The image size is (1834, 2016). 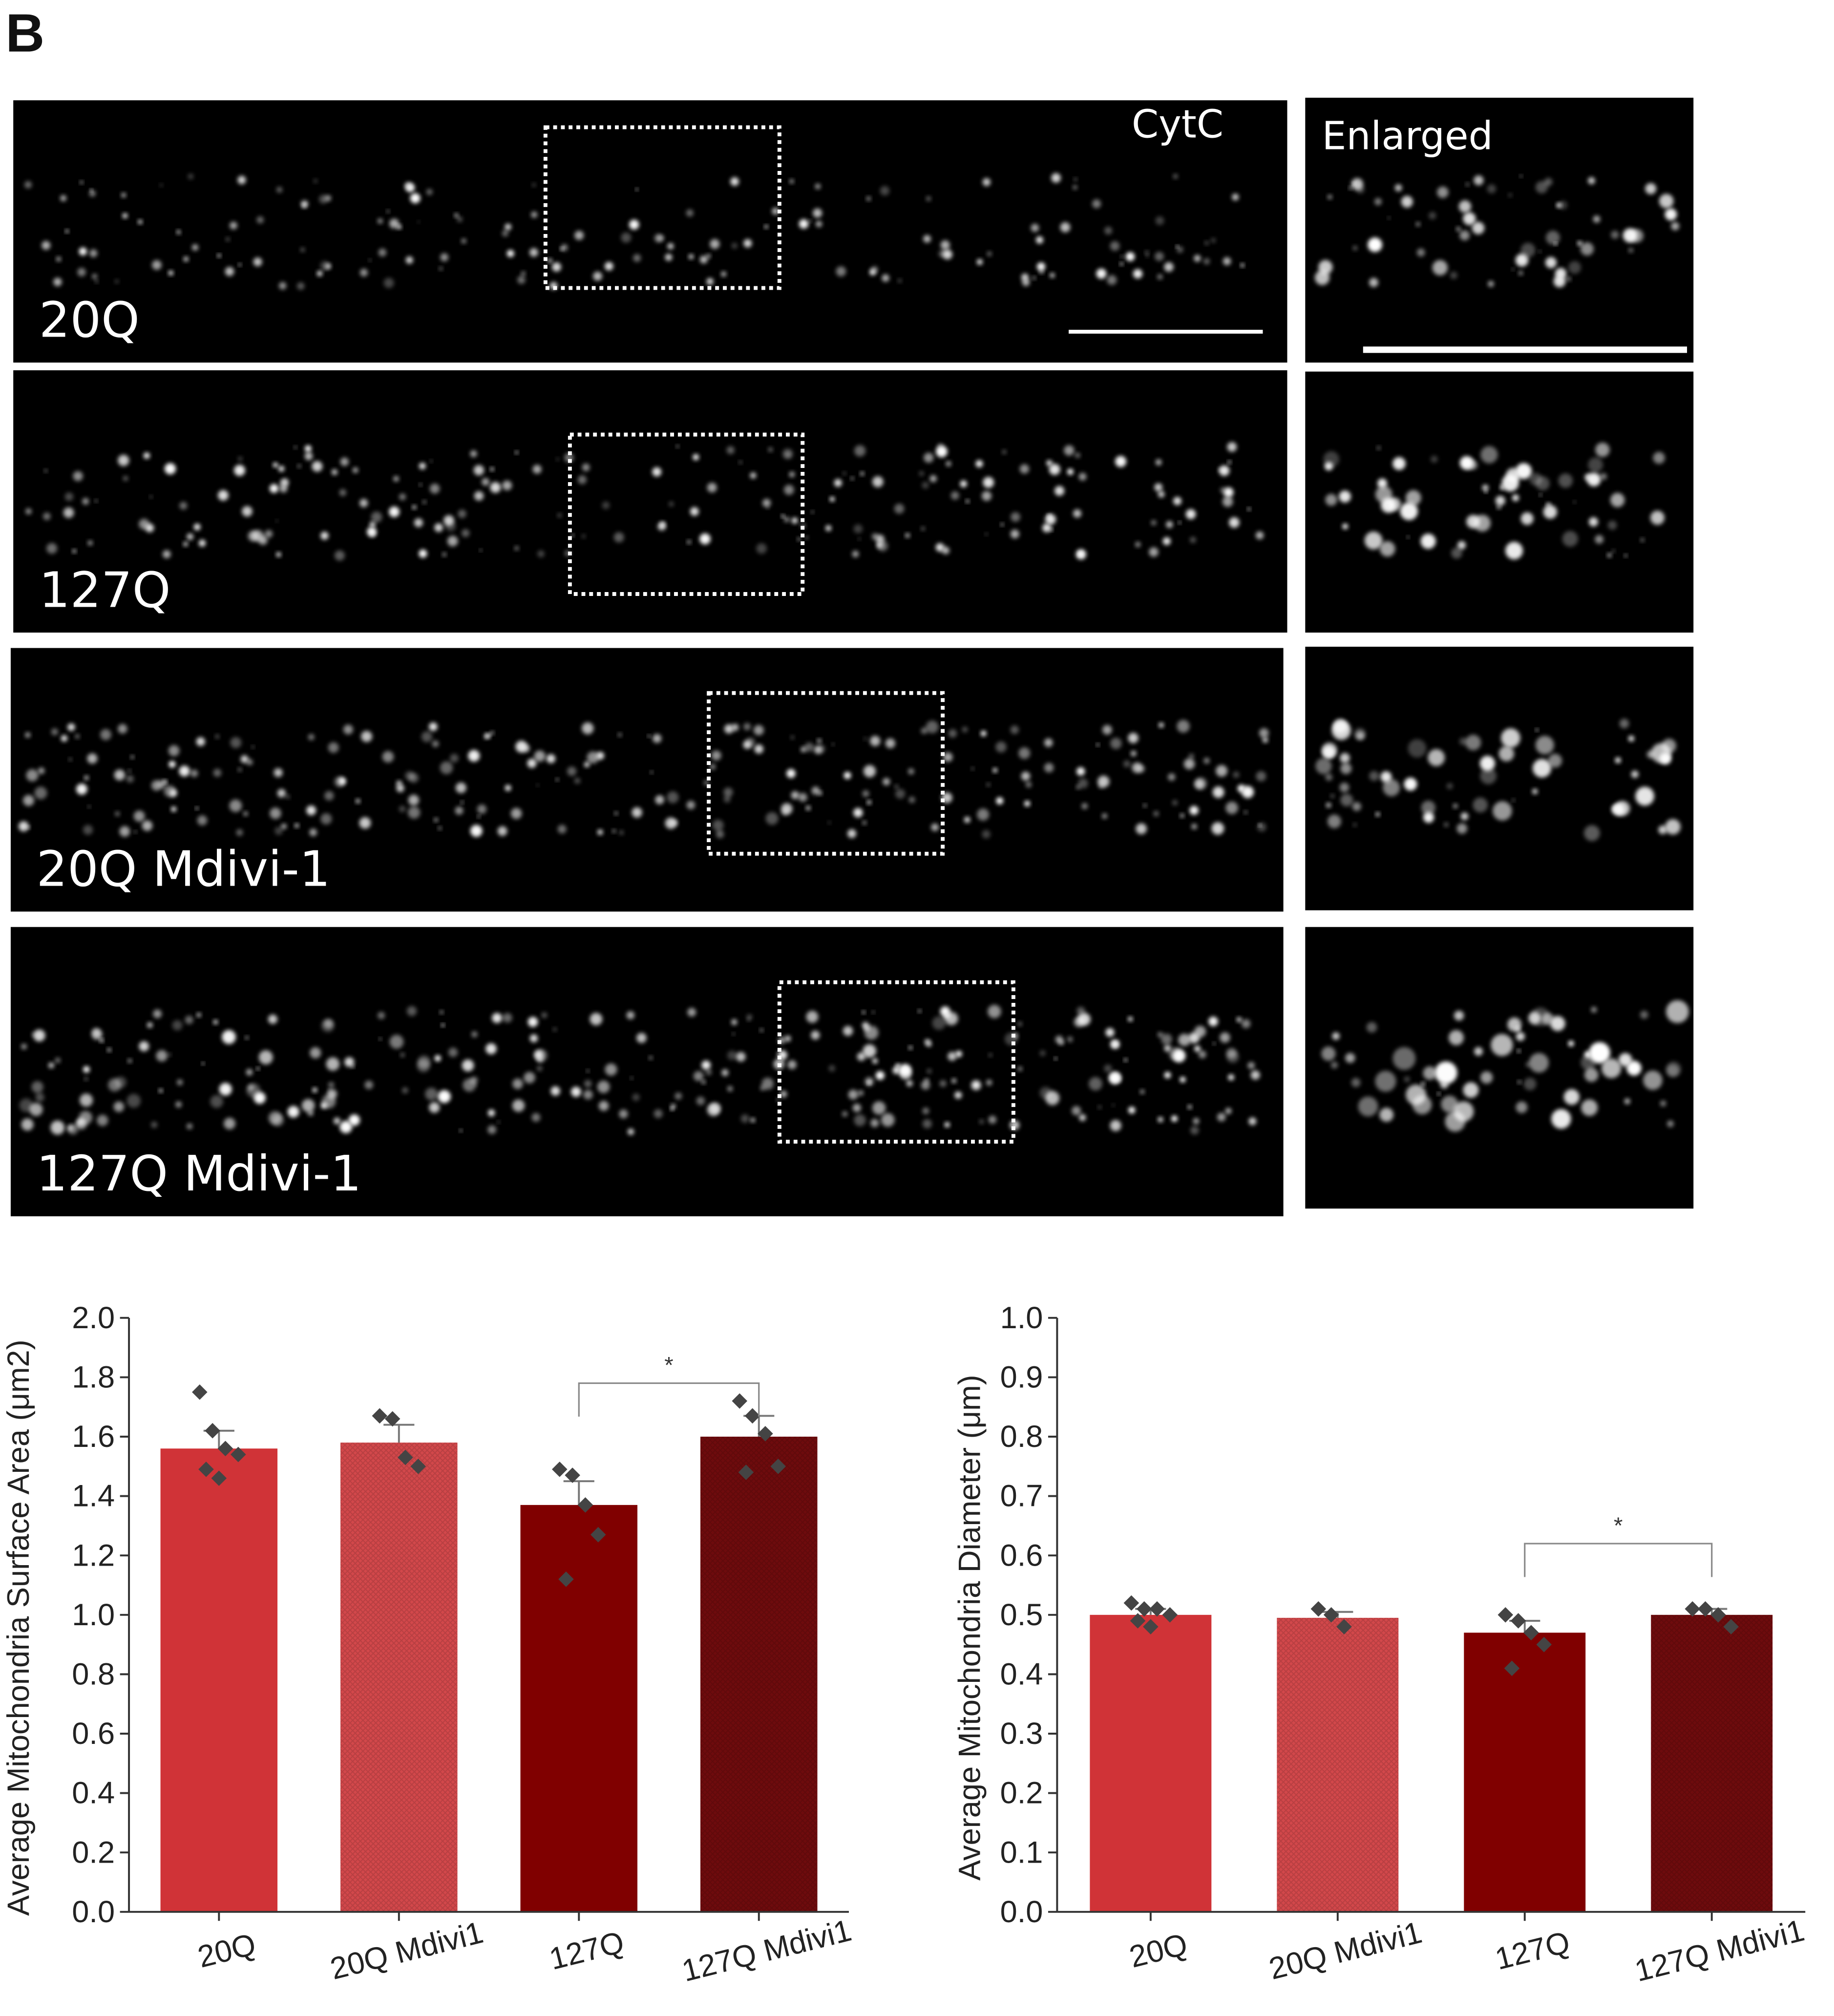 What do you see at coordinates (1022, 1852) in the screenshot?
I see `y-tick-label: 0.1` at bounding box center [1022, 1852].